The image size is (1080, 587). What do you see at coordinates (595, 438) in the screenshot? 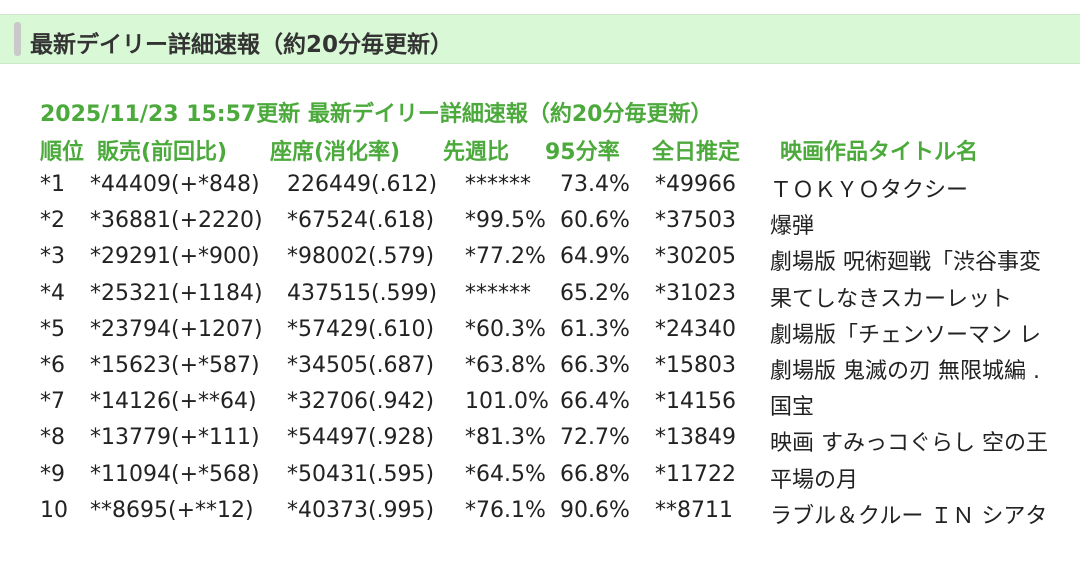
I see `cell-rate95: 72.7%` at bounding box center [595, 438].